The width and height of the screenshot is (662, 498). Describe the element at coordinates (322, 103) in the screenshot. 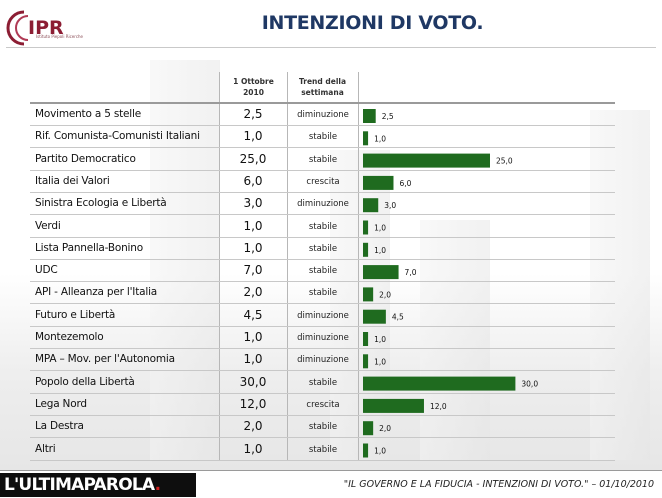

I see `header-rule` at that location.